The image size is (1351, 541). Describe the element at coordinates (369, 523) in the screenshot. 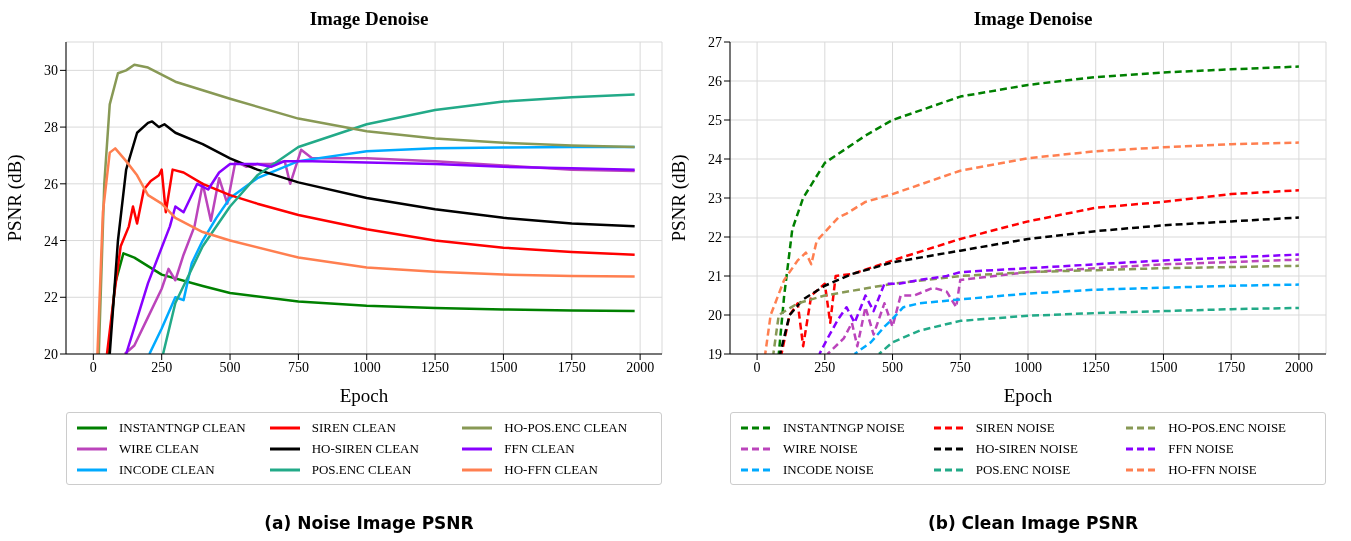

I see `text: (a) Noise Image PSNR` at that location.